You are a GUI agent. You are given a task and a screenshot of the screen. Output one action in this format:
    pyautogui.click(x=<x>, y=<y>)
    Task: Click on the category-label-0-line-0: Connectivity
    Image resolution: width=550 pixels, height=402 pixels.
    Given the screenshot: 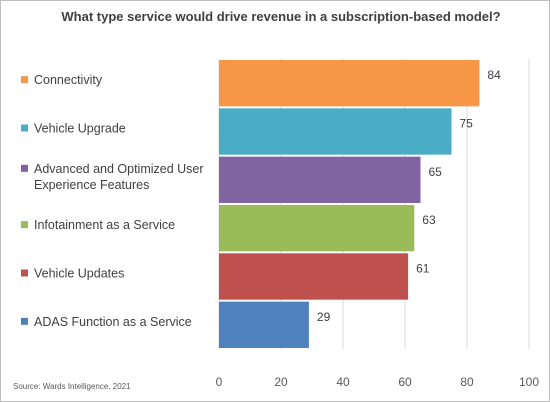 What is the action you would take?
    pyautogui.click(x=68, y=80)
    